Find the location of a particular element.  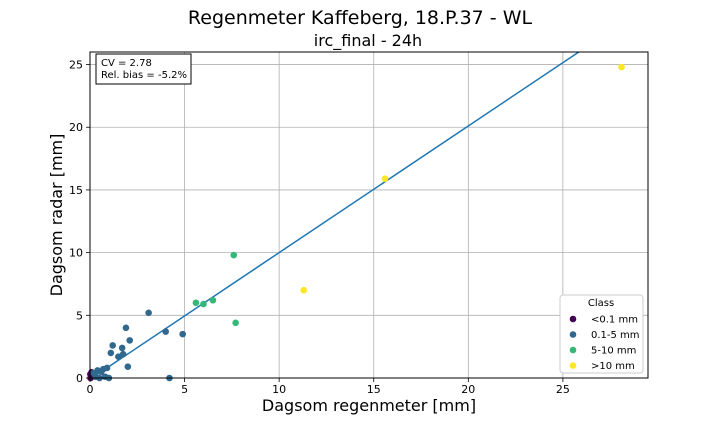

chart-subtitle: irc_final - 24h is located at coordinates (368, 41).